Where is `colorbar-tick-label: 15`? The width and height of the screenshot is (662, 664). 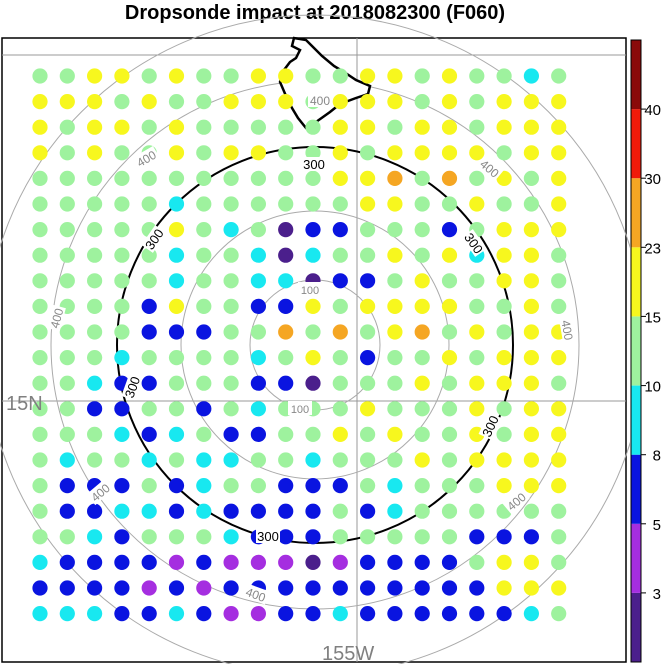 colorbar-tick-label: 15 is located at coordinates (652, 317).